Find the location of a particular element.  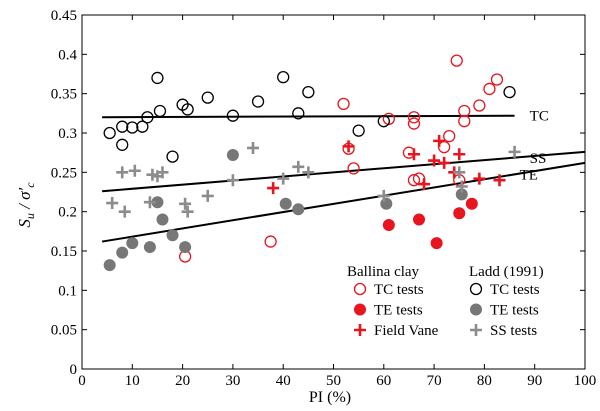

x-tick-label: 60 is located at coordinates (383, 381).